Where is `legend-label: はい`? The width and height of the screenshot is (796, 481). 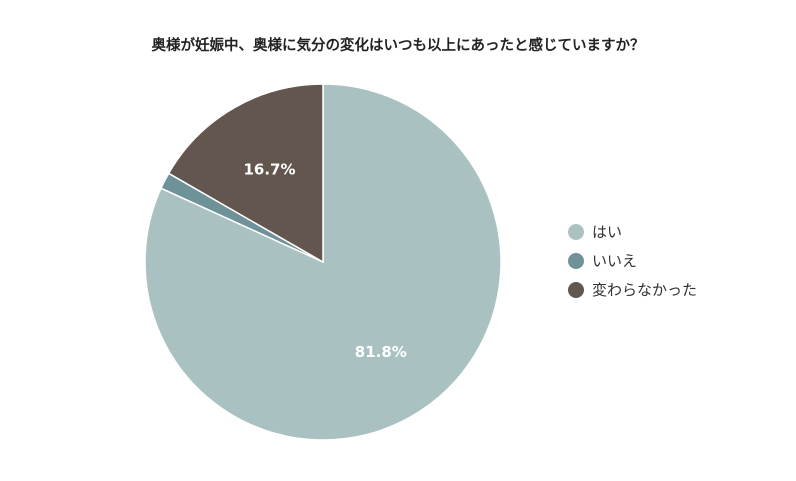 legend-label: はい is located at coordinates (607, 232).